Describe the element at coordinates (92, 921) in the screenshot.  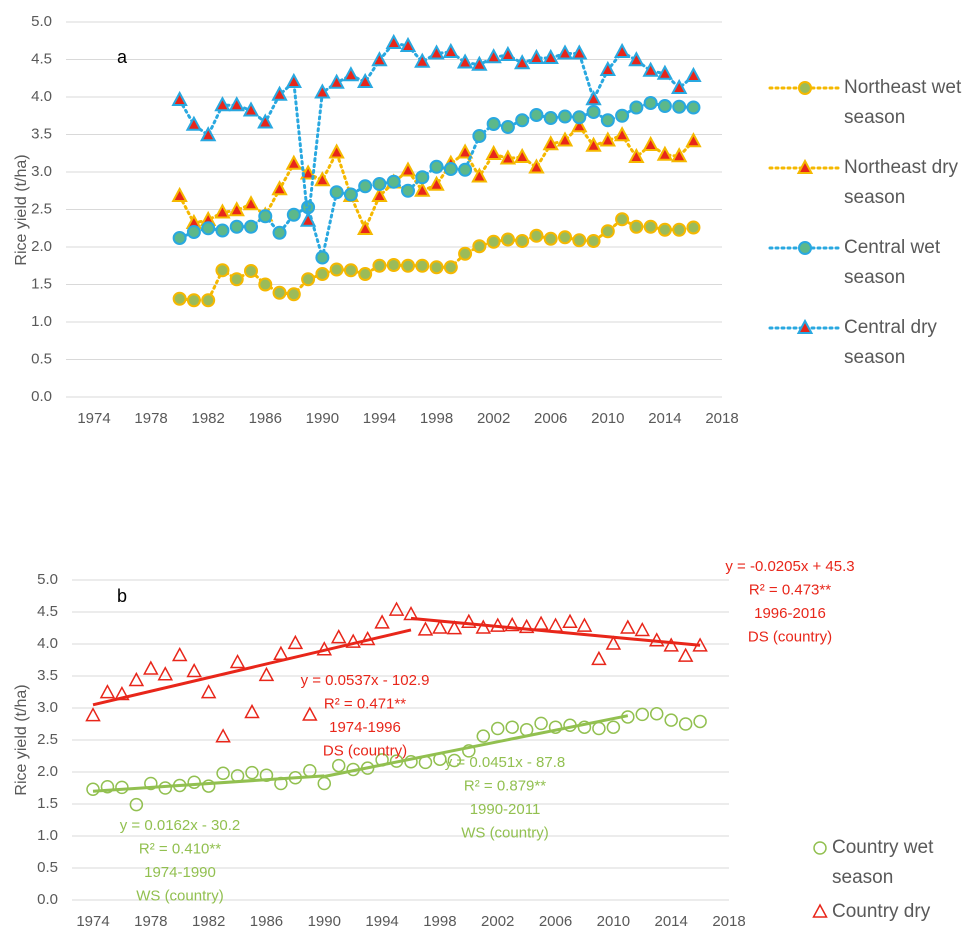
I see `x-tick-label: 1974` at that location.